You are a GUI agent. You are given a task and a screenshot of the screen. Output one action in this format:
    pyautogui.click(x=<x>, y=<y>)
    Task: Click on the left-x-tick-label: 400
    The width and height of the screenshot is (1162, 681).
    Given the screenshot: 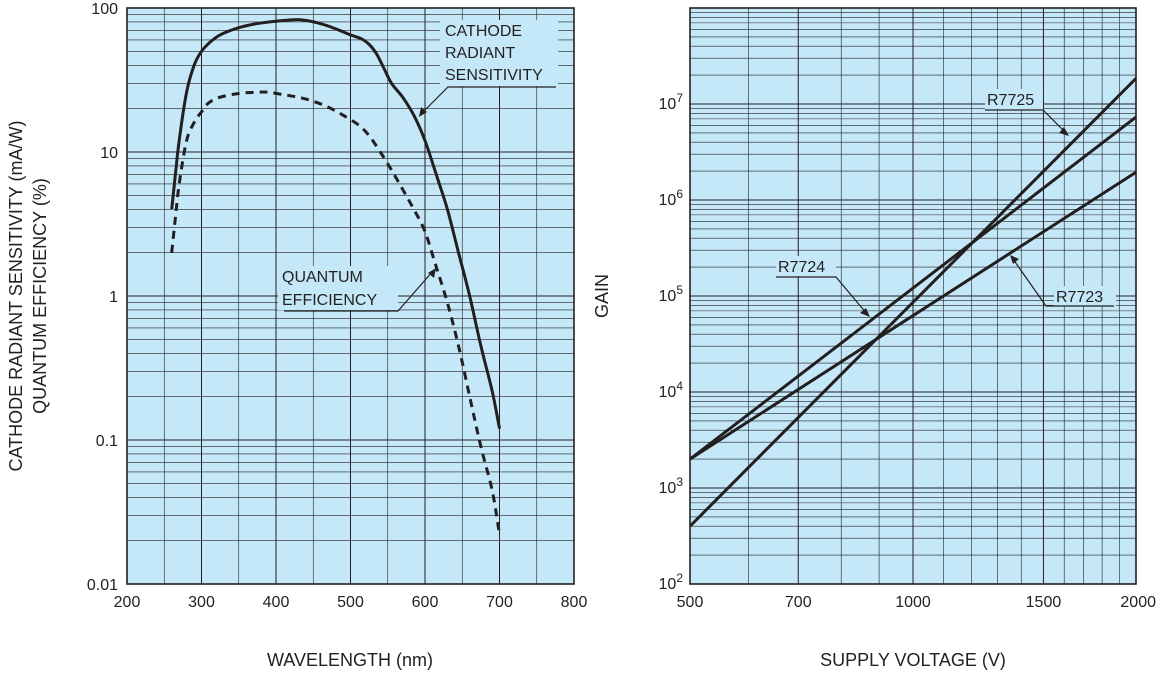 What is the action you would take?
    pyautogui.click(x=276, y=602)
    